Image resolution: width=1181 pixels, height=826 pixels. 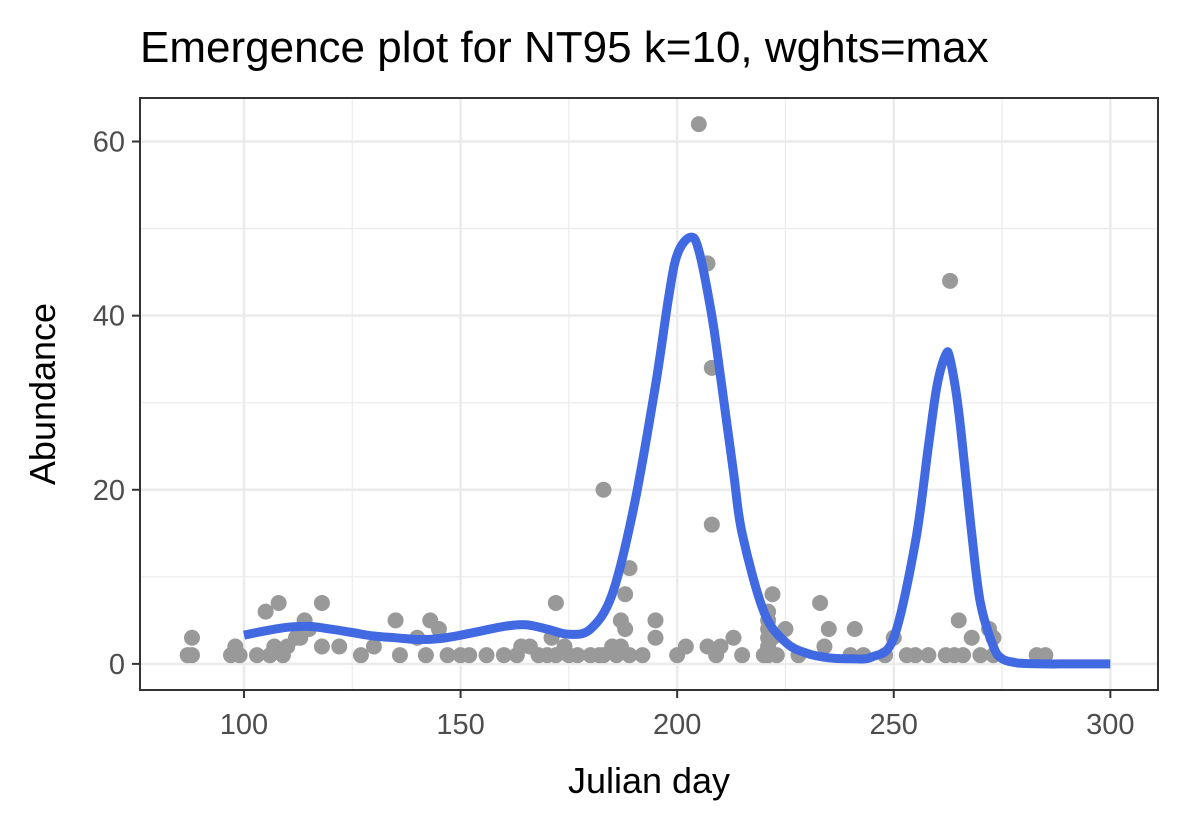 What do you see at coordinates (244, 725) in the screenshot?
I see `x-tick-label: 100` at bounding box center [244, 725].